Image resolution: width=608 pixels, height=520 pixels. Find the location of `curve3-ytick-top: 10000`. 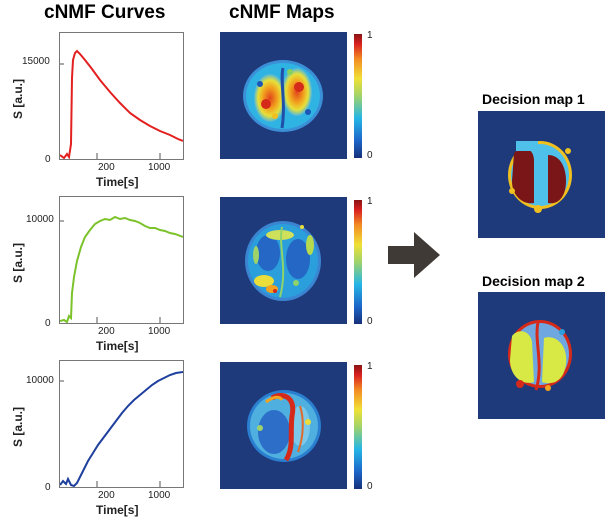

curve3-ytick-top: 10000 is located at coordinates (40, 380).